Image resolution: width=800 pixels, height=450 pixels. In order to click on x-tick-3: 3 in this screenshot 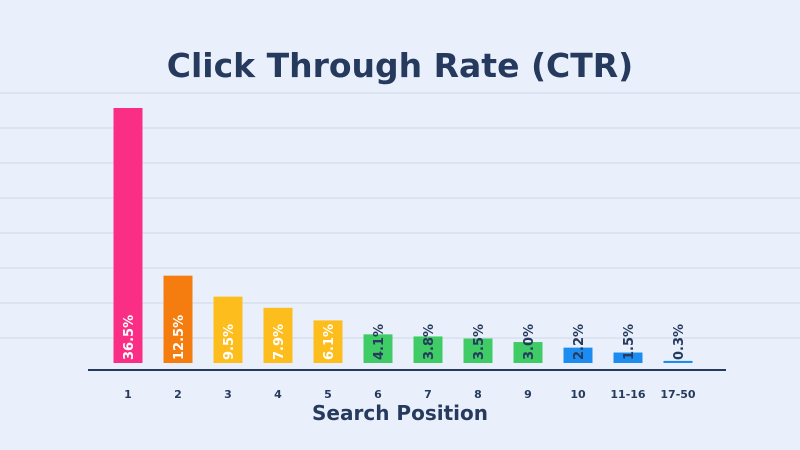, I will do `click(228, 394)`.